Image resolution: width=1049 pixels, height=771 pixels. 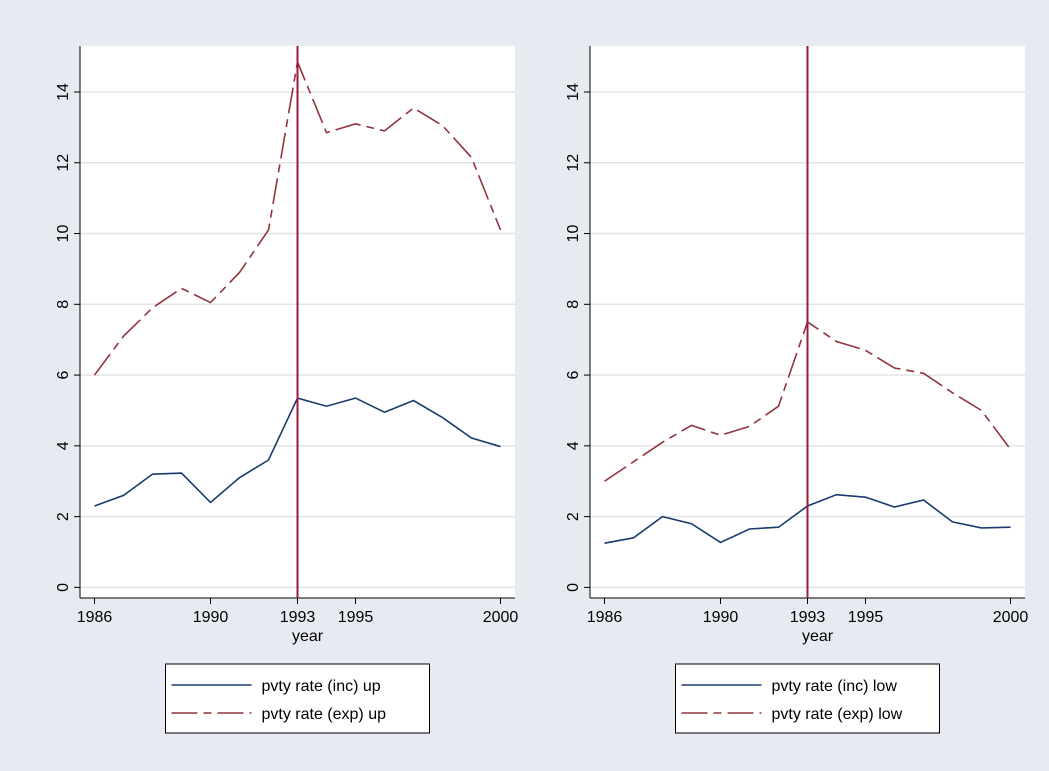 I want to click on legend-label: pvty rate (exp) low, so click(x=837, y=714).